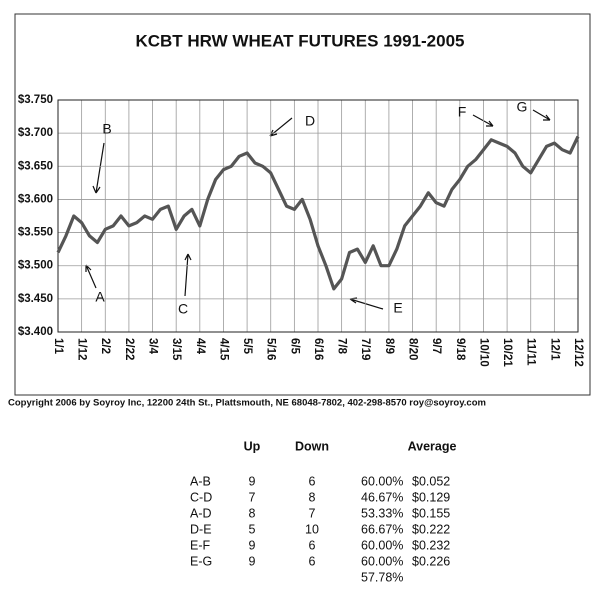 Image resolution: width=600 pixels, height=590 pixels. Describe the element at coordinates (460, 349) in the screenshot. I see `x-tick-label: 9/18` at that location.